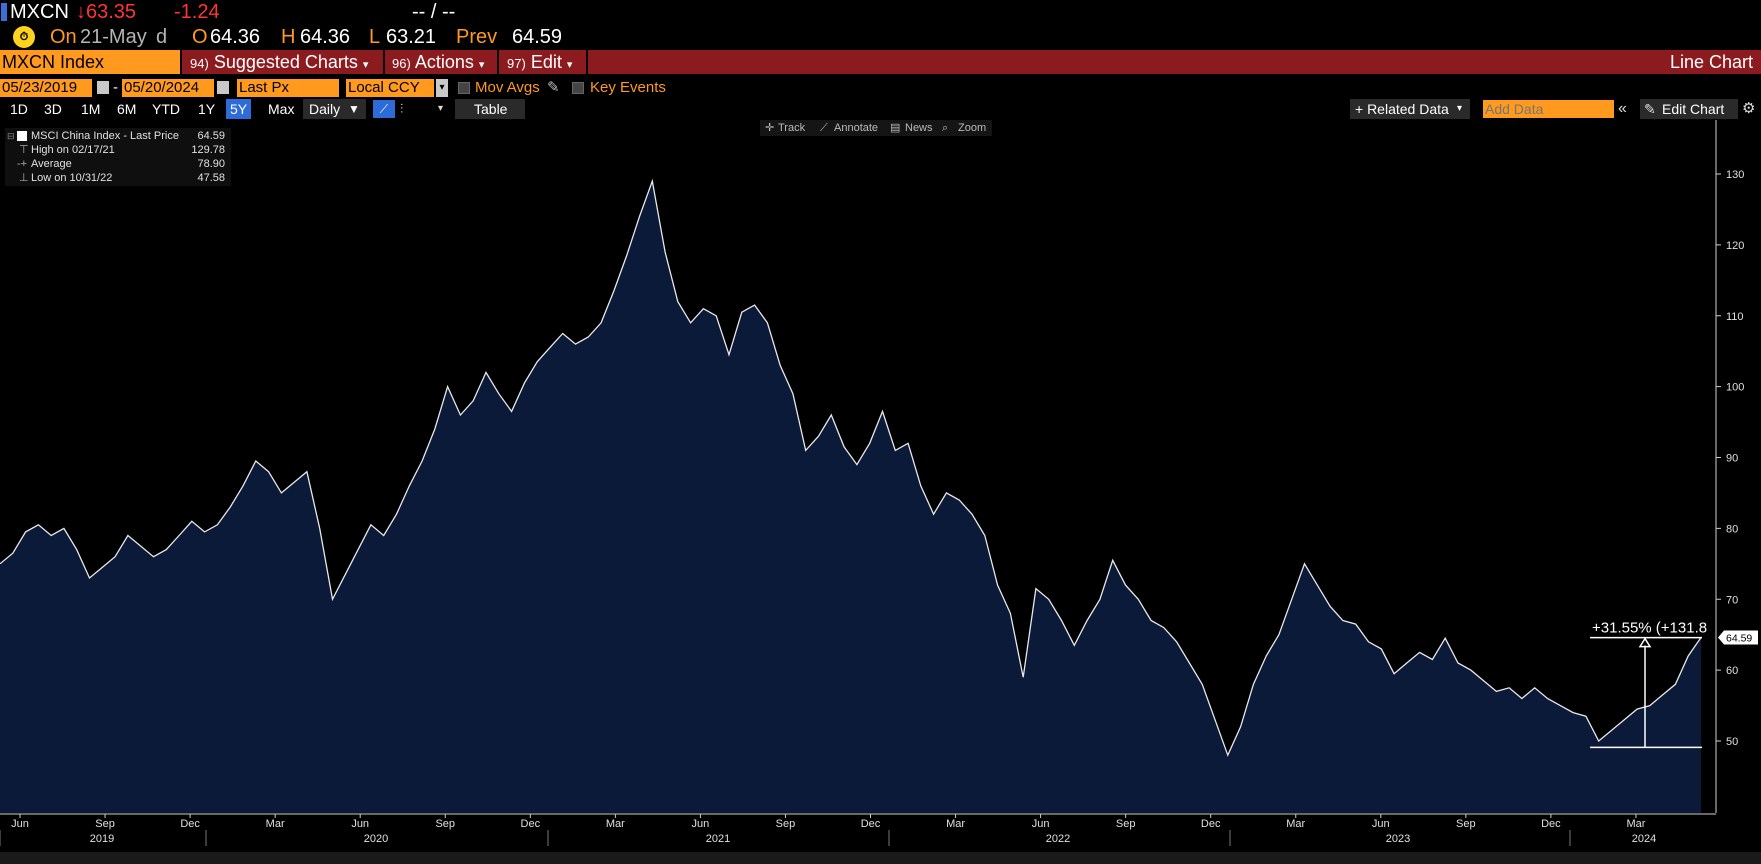 The width and height of the screenshot is (1761, 864). What do you see at coordinates (376, 839) in the screenshot?
I see `x-year-label: 2020` at bounding box center [376, 839].